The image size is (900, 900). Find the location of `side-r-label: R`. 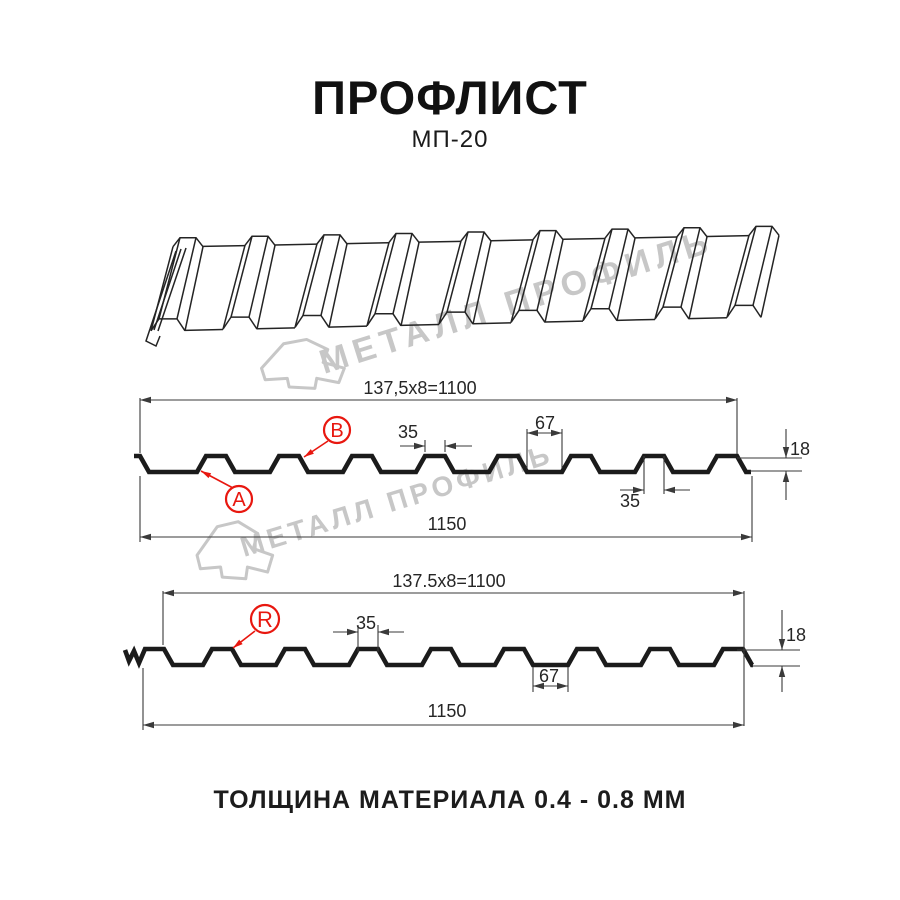

side-r-label: R is located at coordinates (265, 619).